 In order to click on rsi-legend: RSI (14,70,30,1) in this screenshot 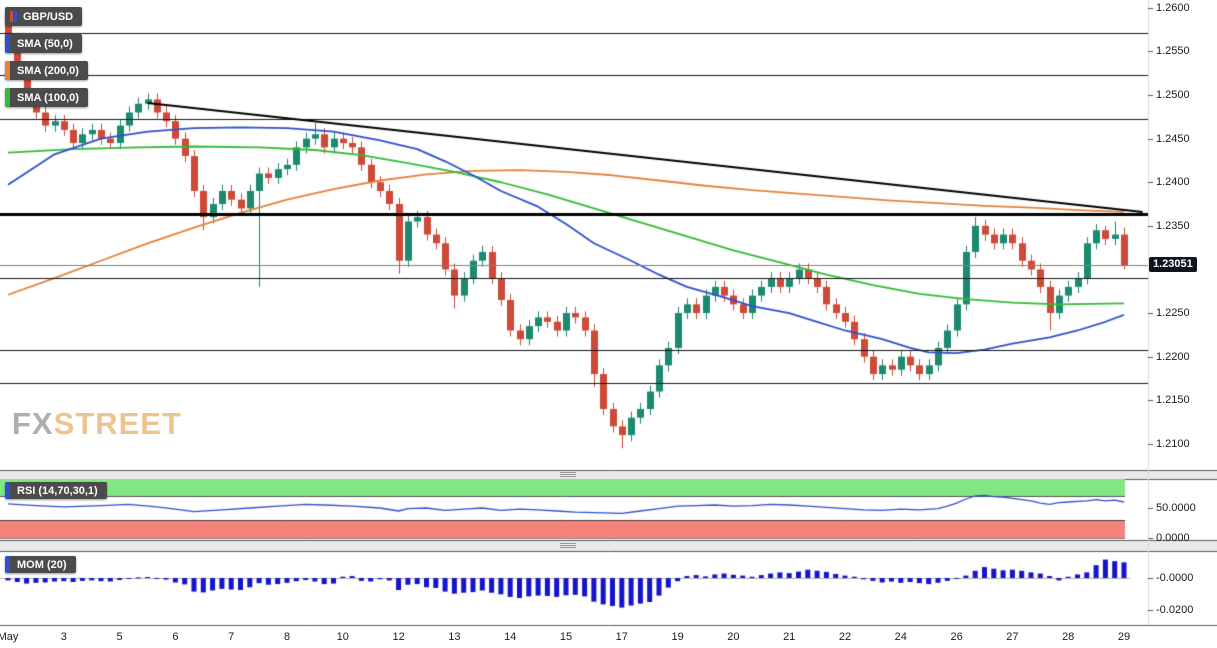, I will do `click(56, 490)`.